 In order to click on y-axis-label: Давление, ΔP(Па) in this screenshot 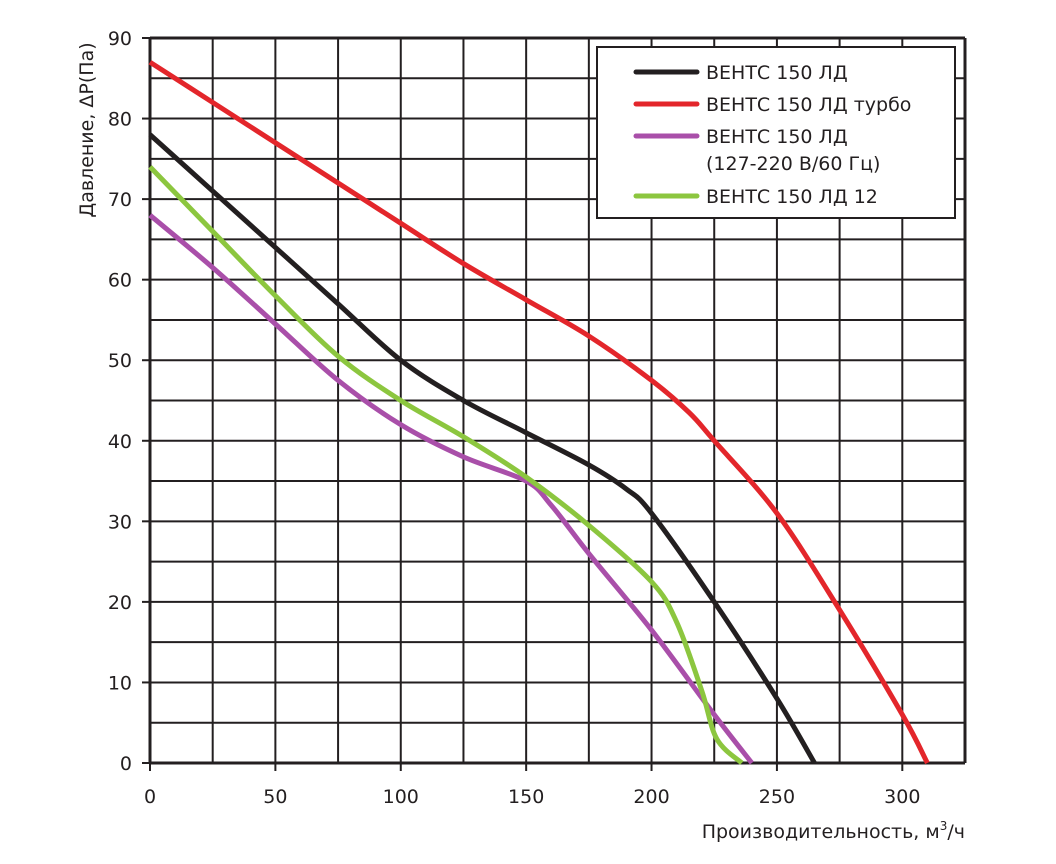, I will do `click(87, 129)`.